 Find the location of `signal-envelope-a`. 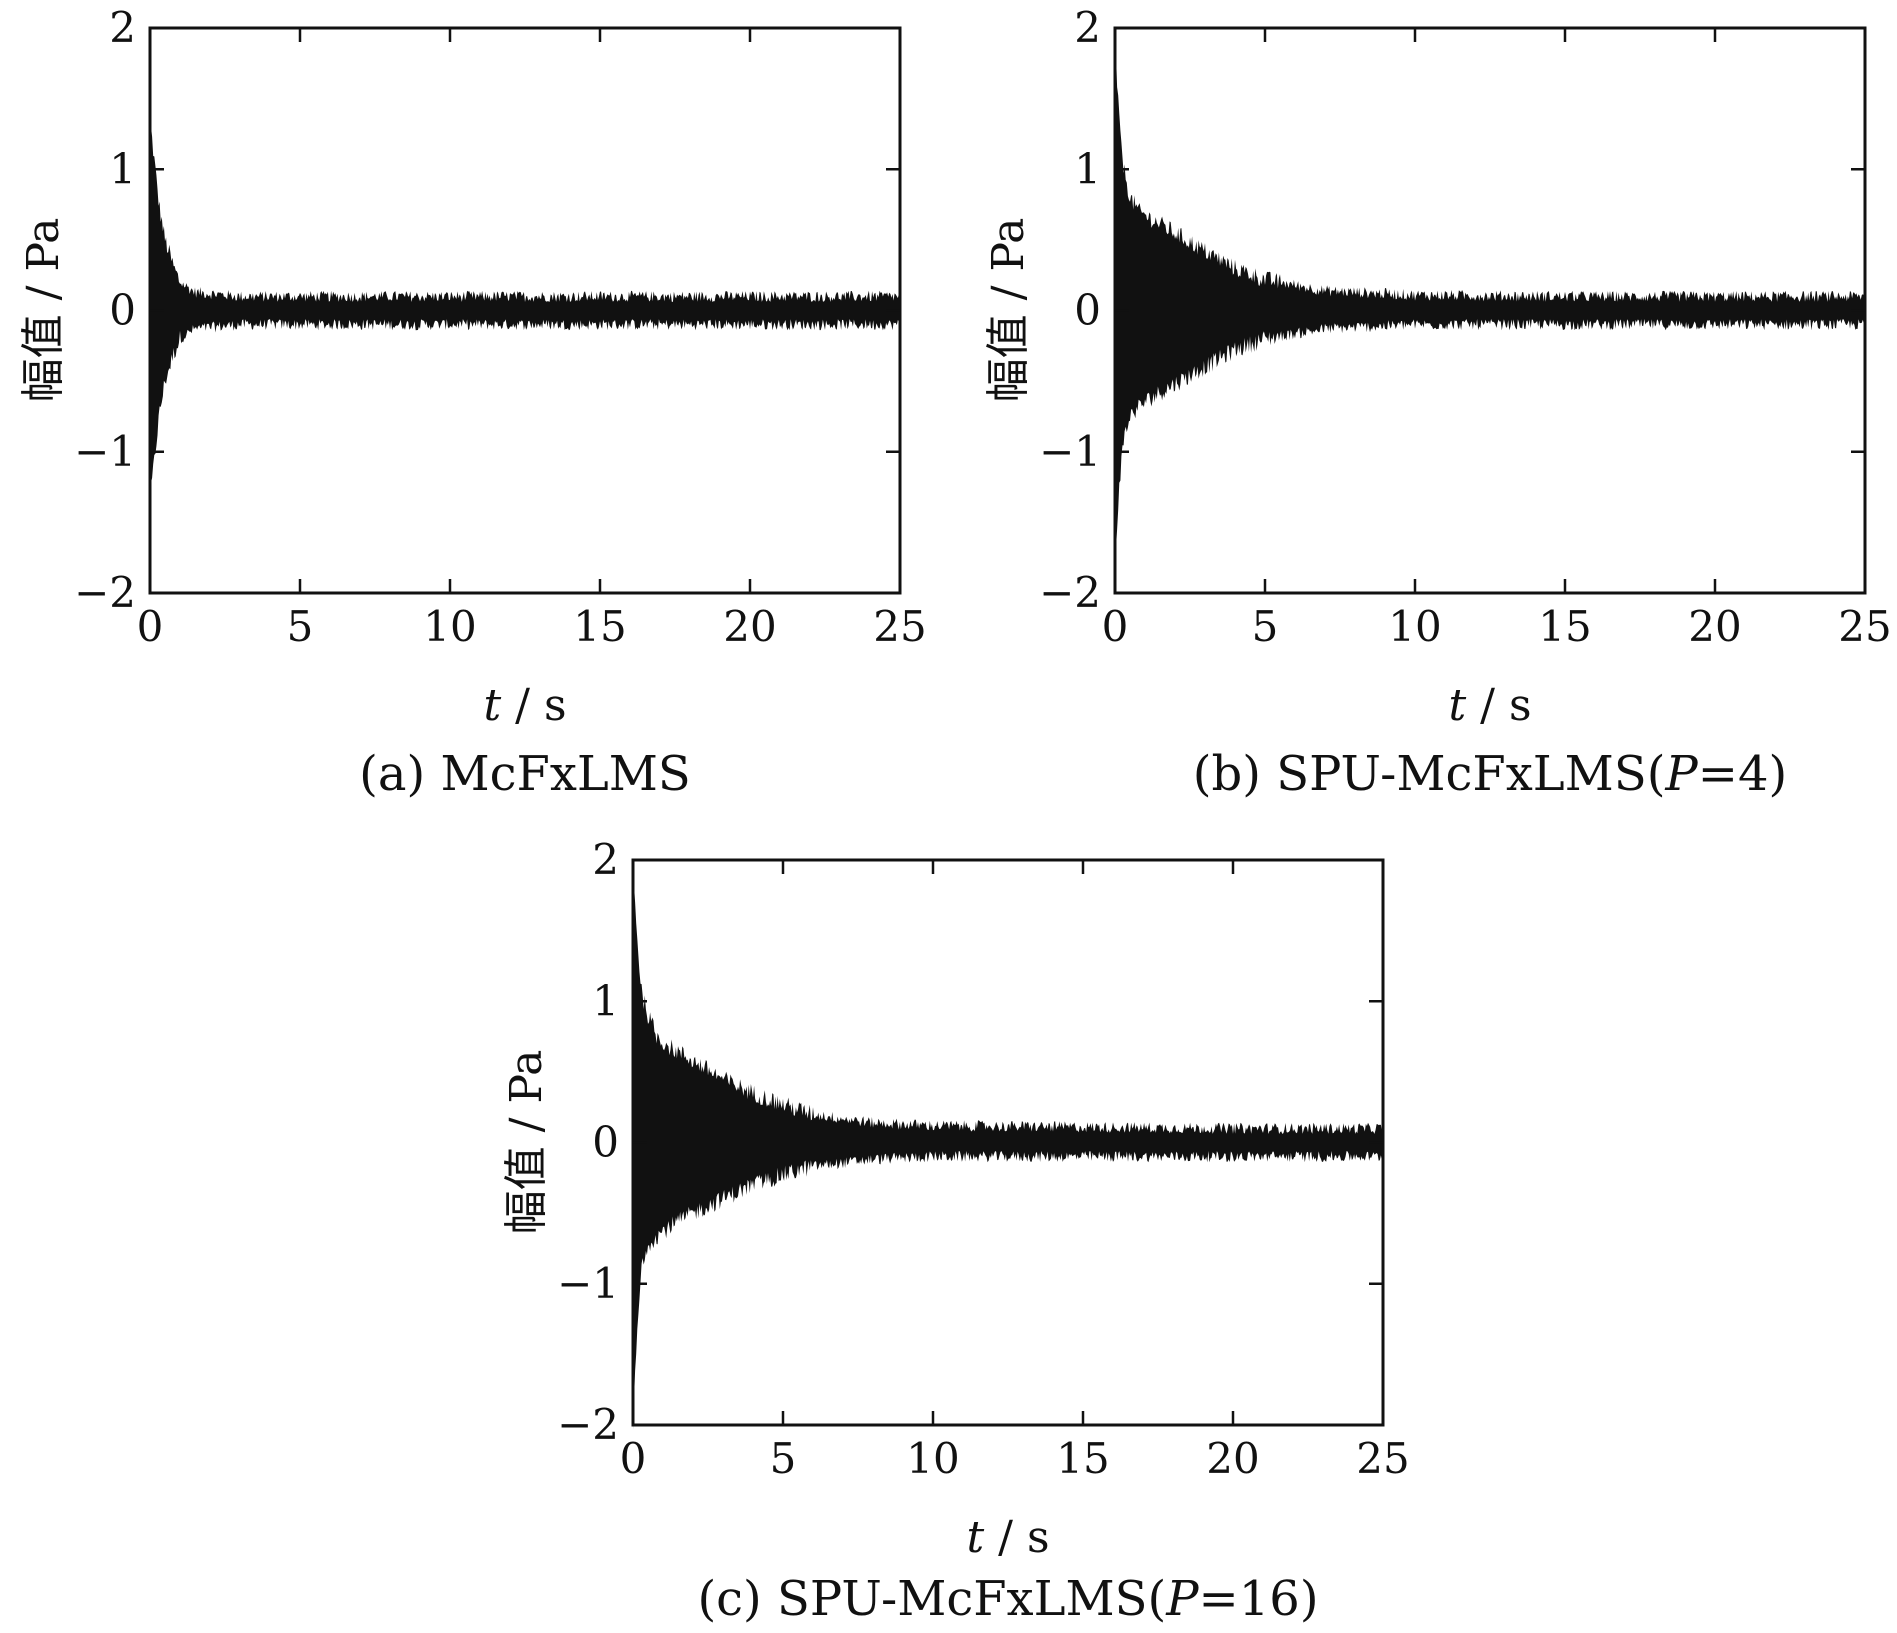

signal-envelope-a is located at coordinates (525, 311).